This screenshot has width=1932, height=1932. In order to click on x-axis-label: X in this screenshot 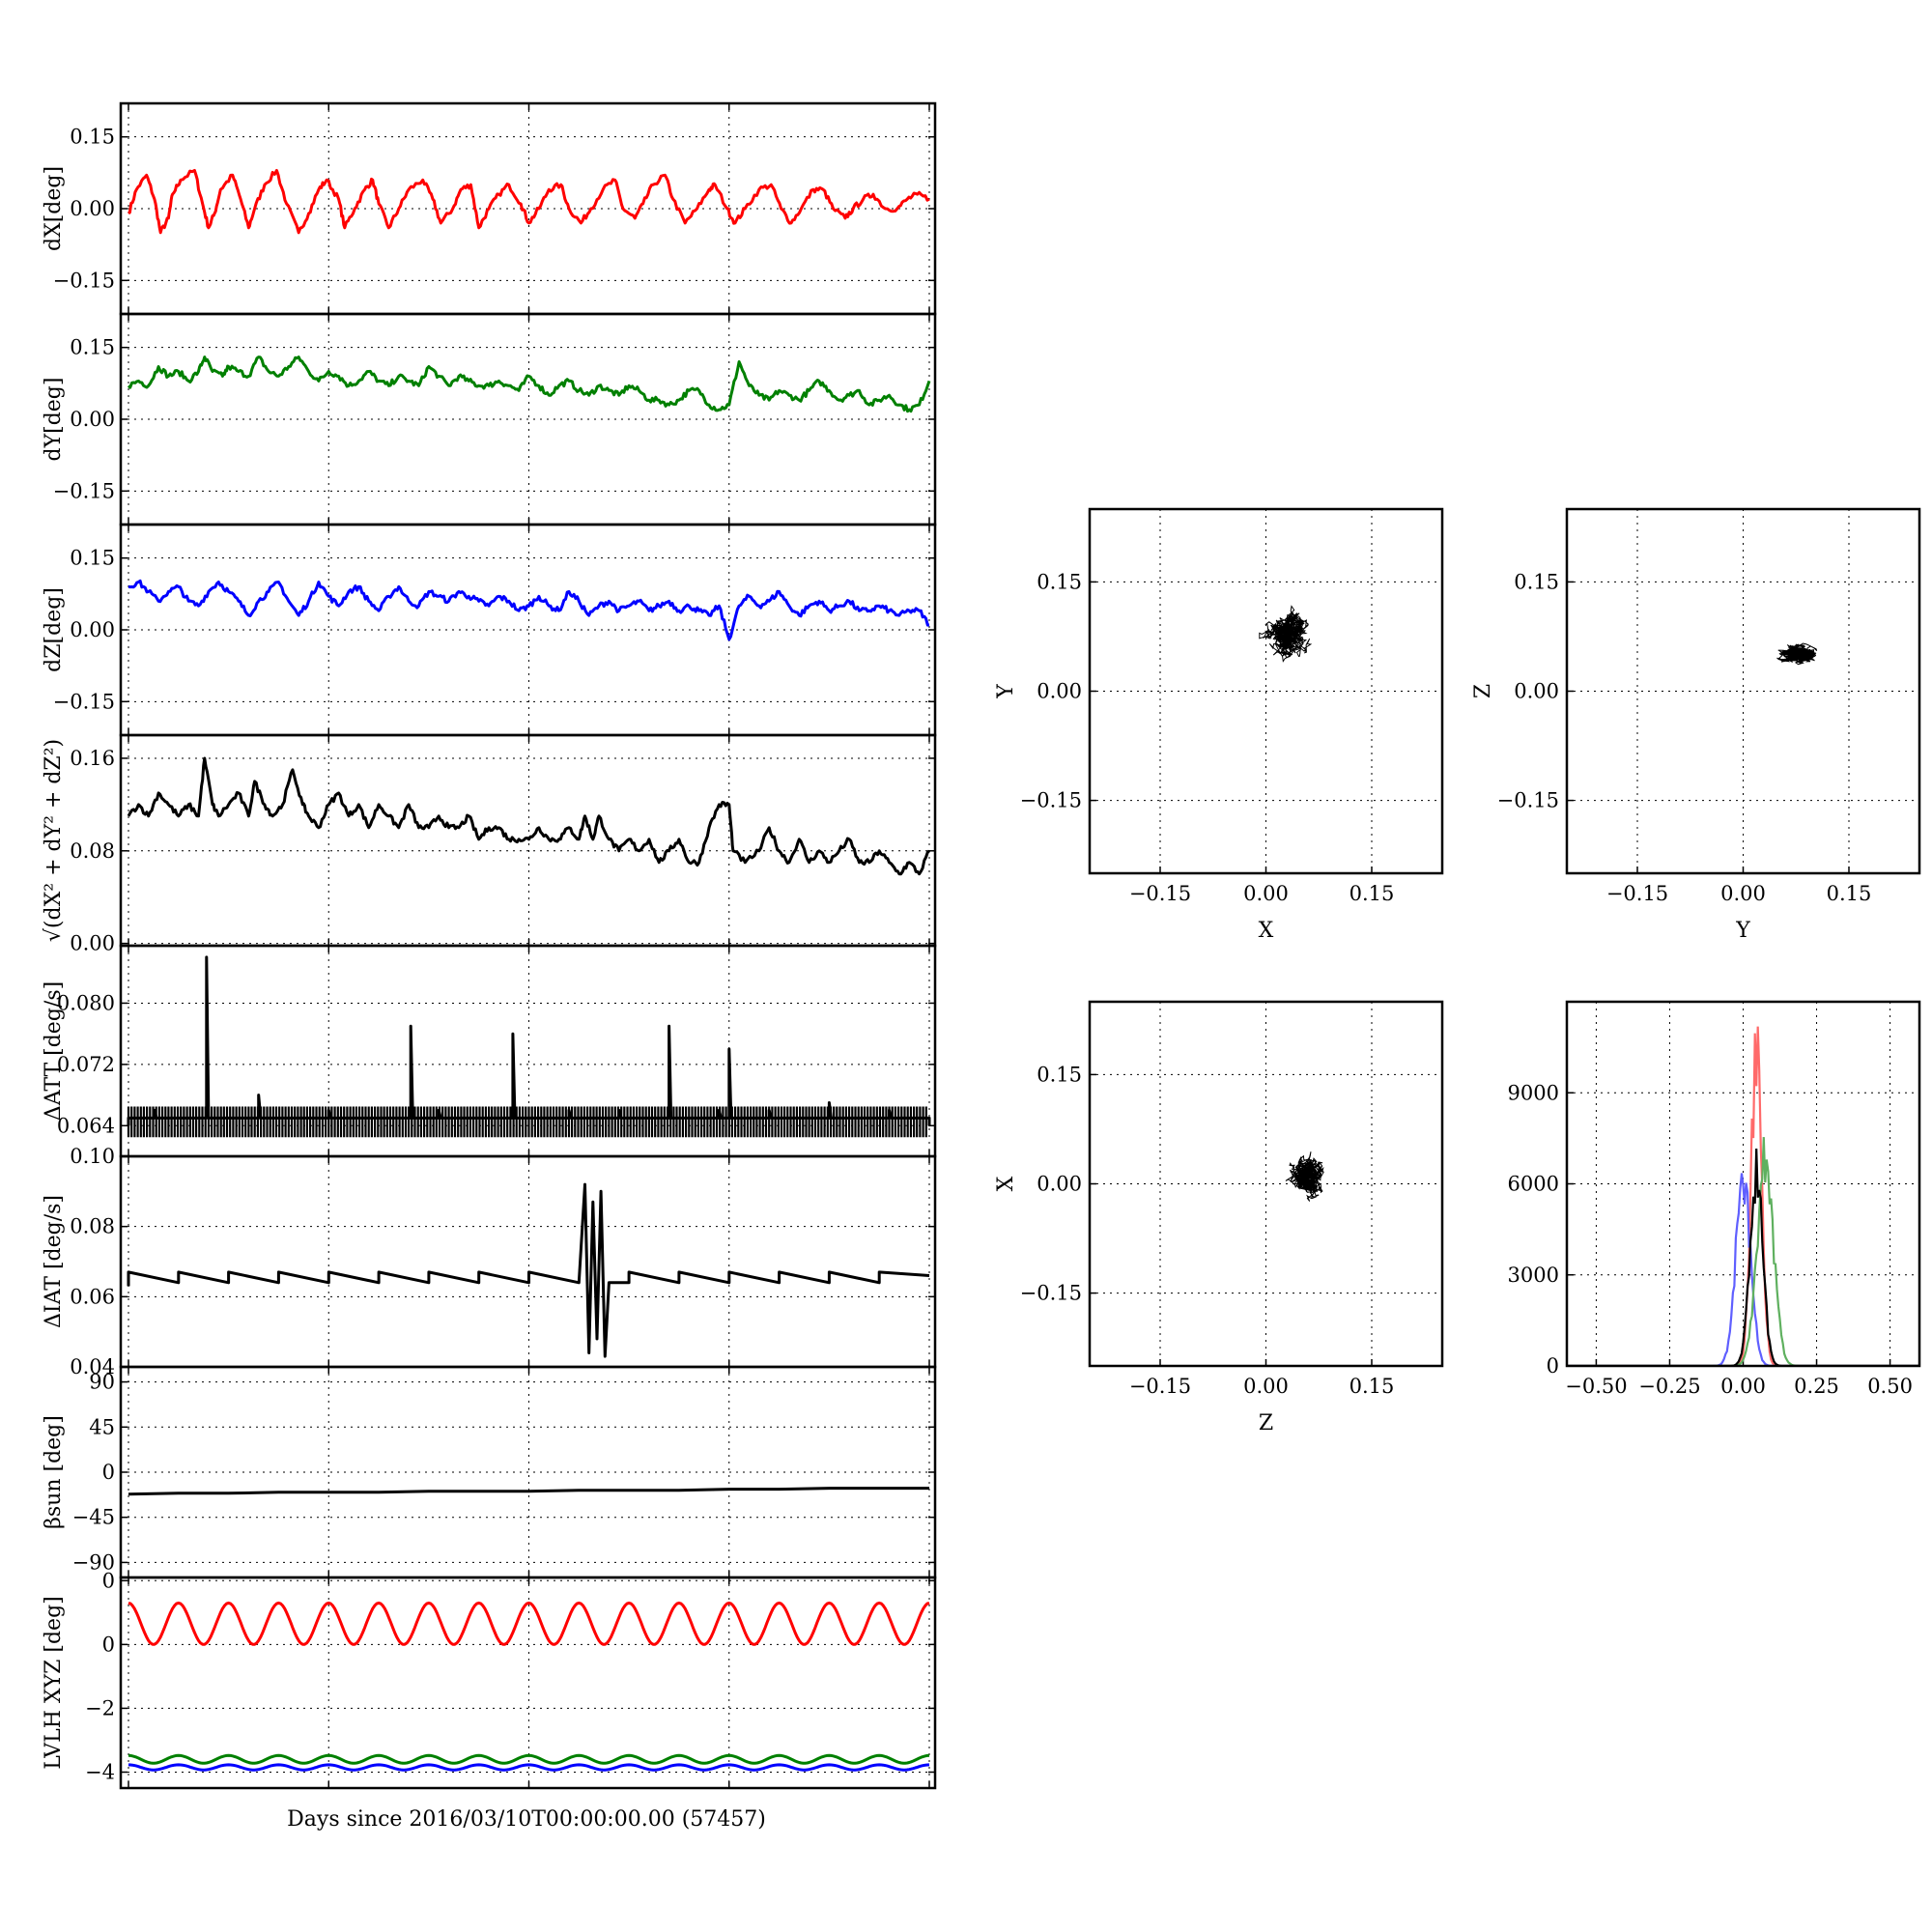, I will do `click(1266, 931)`.